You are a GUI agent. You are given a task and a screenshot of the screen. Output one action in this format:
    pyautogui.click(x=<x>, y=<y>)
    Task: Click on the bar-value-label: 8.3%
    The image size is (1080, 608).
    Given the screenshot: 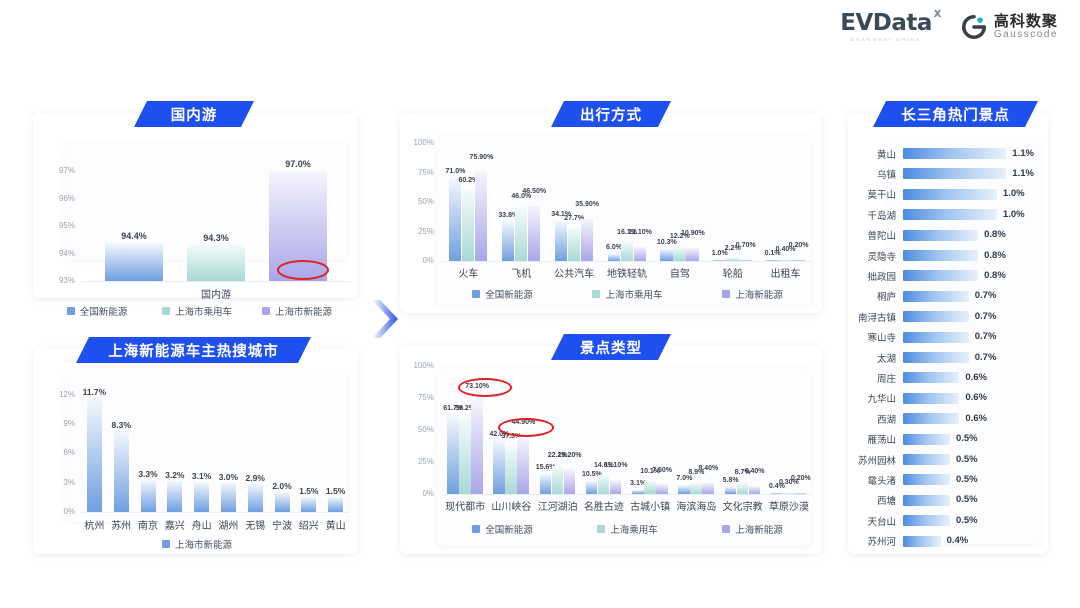 What is the action you would take?
    pyautogui.click(x=121, y=424)
    